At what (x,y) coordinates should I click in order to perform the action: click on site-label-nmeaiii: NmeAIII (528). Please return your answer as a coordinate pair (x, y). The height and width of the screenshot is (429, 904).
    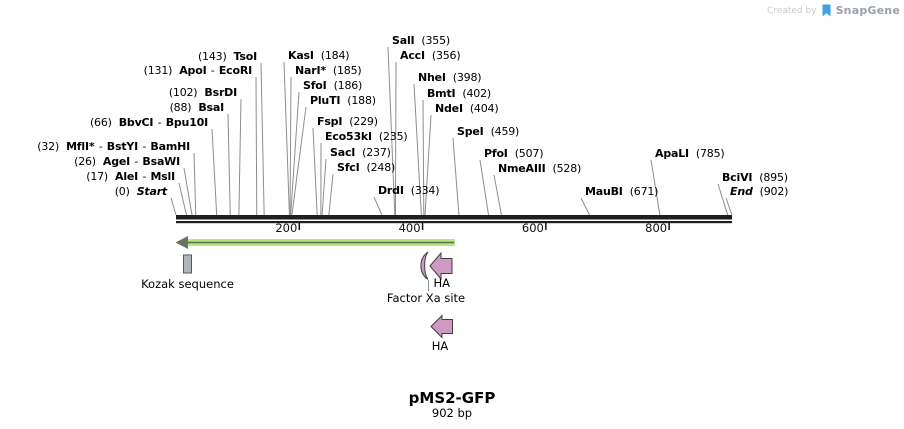
    Looking at the image, I should click on (540, 168).